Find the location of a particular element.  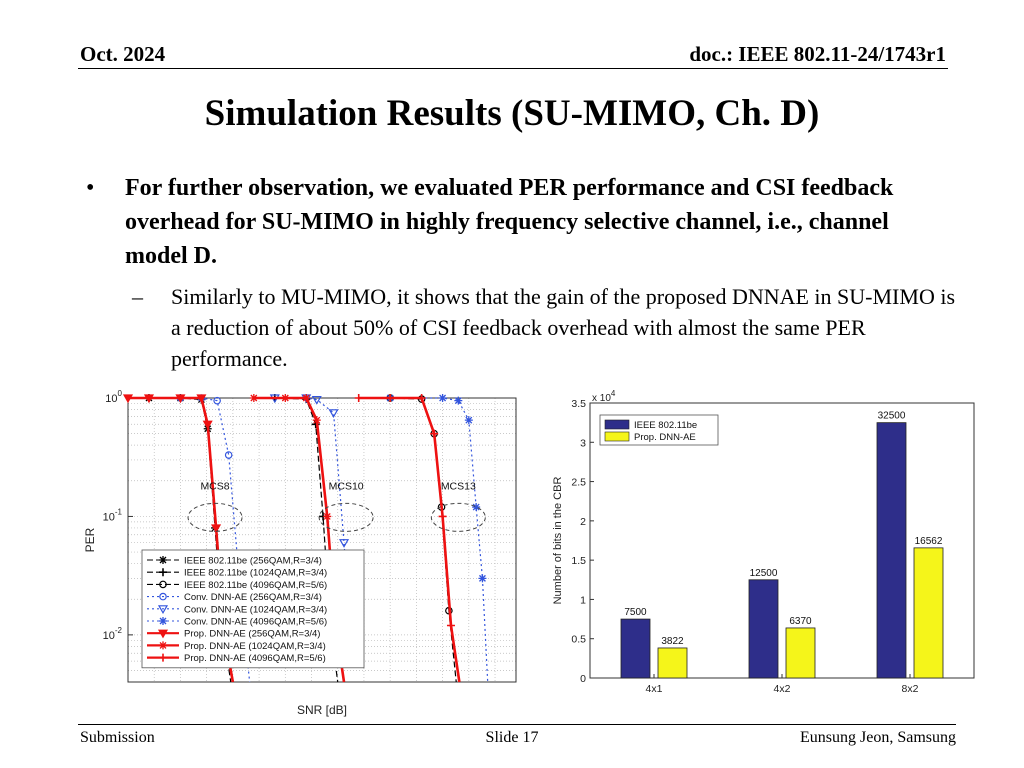

legend-label: Conv. DNN-AE (1024QAM,R=3/4) is located at coordinates (255, 609).